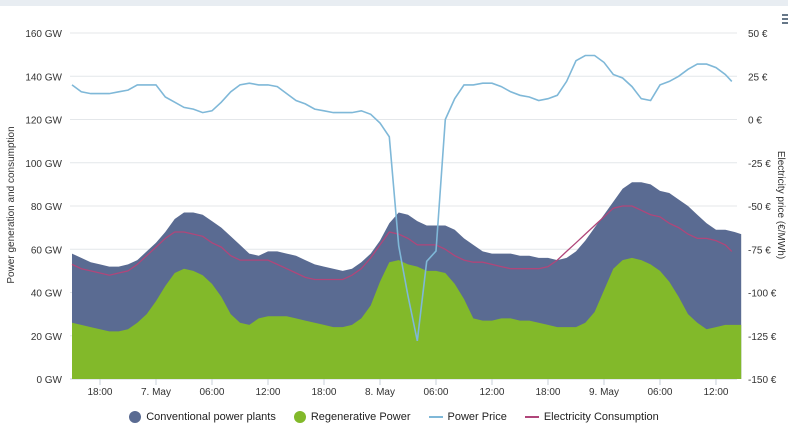 The image size is (788, 442). I want to click on y-left-tick-label: 120 GW, so click(43, 121).